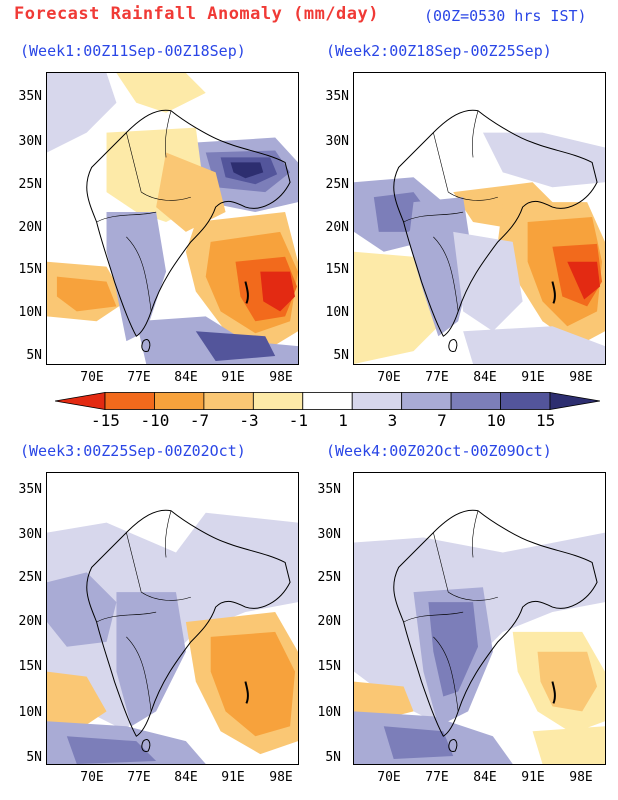 The image size is (618, 800). What do you see at coordinates (439, 451) in the screenshot?
I see `panel-week4-label: (Week4:00Z02Oct-00Z09Oct)` at bounding box center [439, 451].